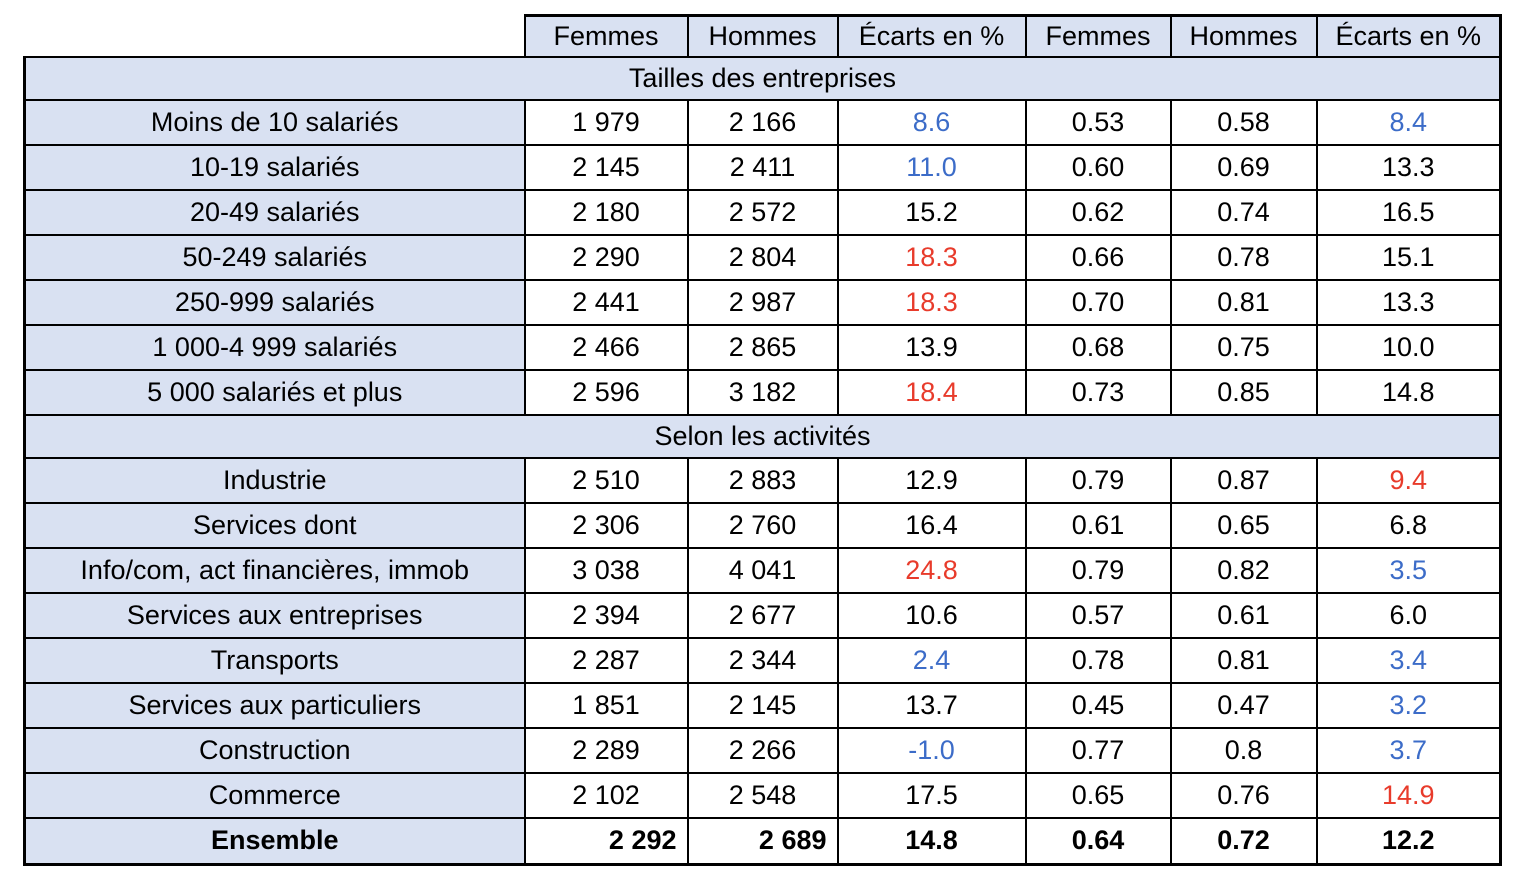 The width and height of the screenshot is (1522, 882). Describe the element at coordinates (762, 660) in the screenshot. I see `table-row: Transports 2 287 2 344 2.4 0.78 0.81 3.4` at that location.